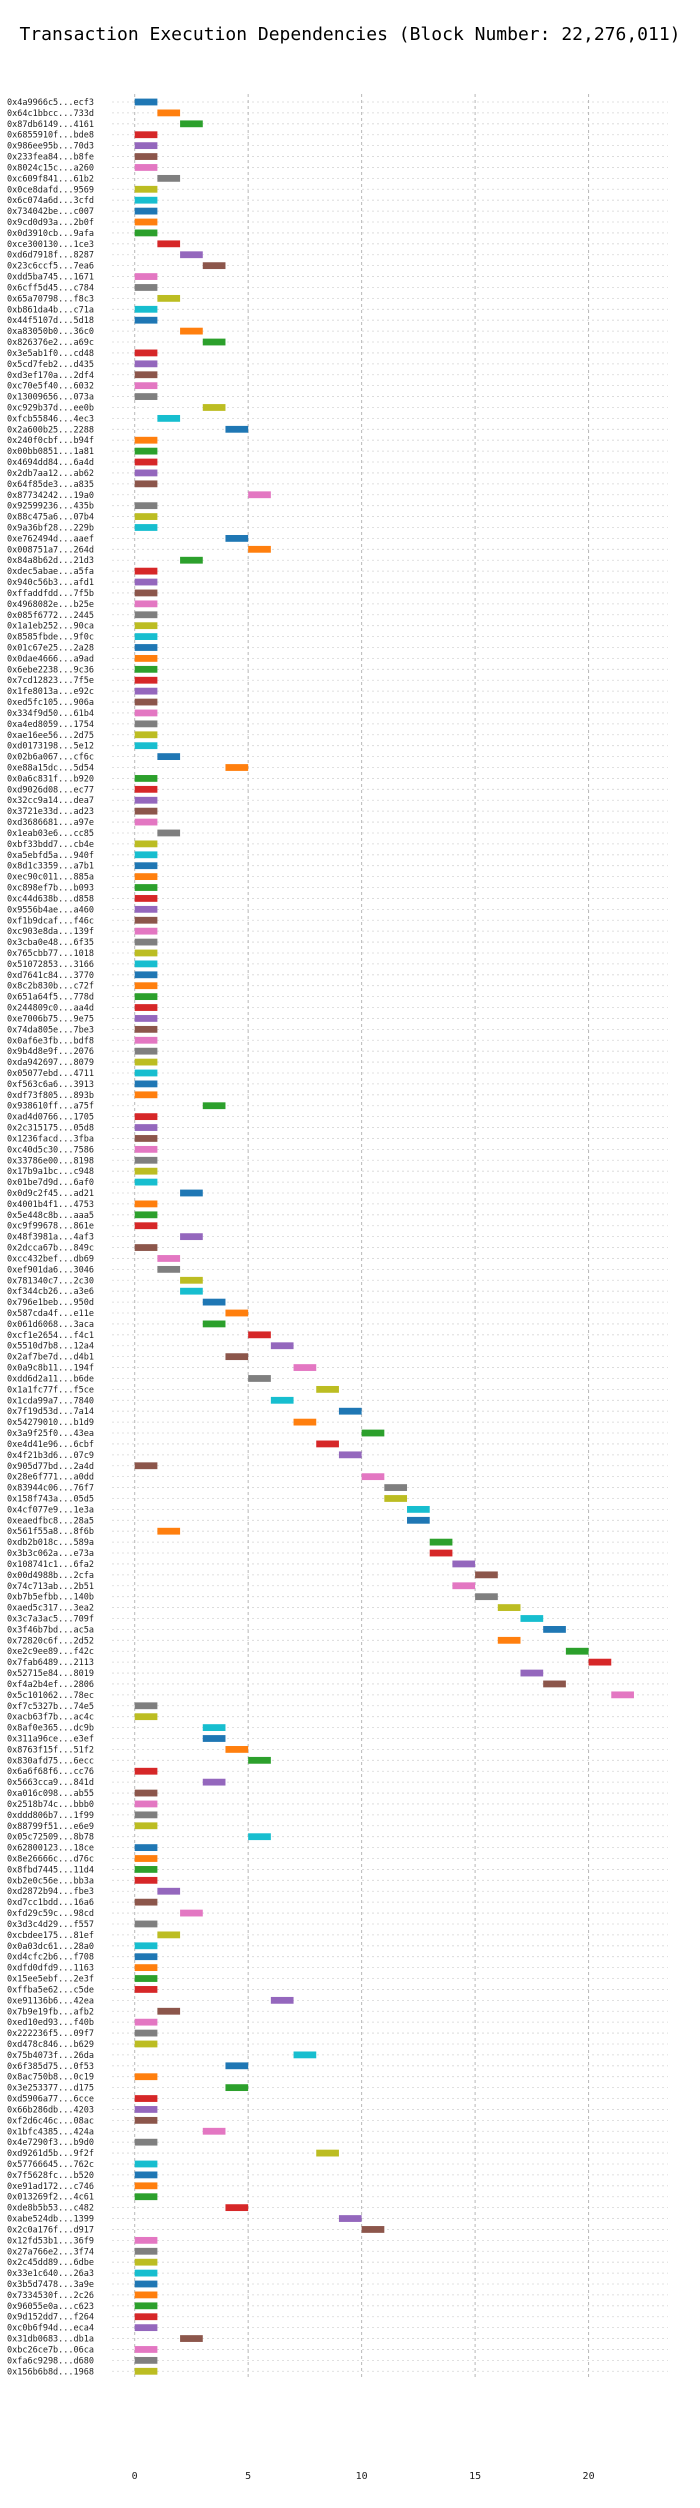  What do you see at coordinates (50, 1172) in the screenshot?
I see `y-tick-label: 0x17b9a1bc...c948` at bounding box center [50, 1172].